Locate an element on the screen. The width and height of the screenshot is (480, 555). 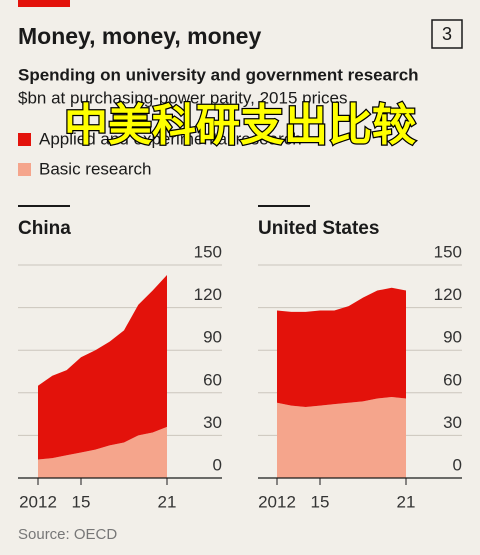
overlay-caption: 中美科研支出比较 is located at coordinates (240, 125).